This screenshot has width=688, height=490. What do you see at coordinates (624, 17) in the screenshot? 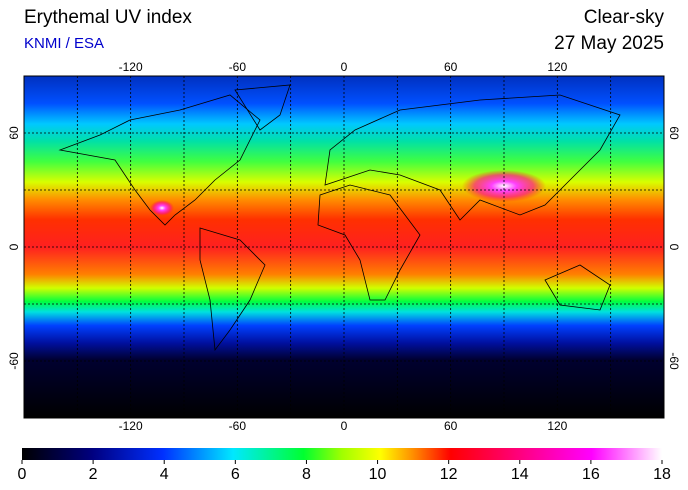
I see `mode: Clear-sky` at bounding box center [624, 17].